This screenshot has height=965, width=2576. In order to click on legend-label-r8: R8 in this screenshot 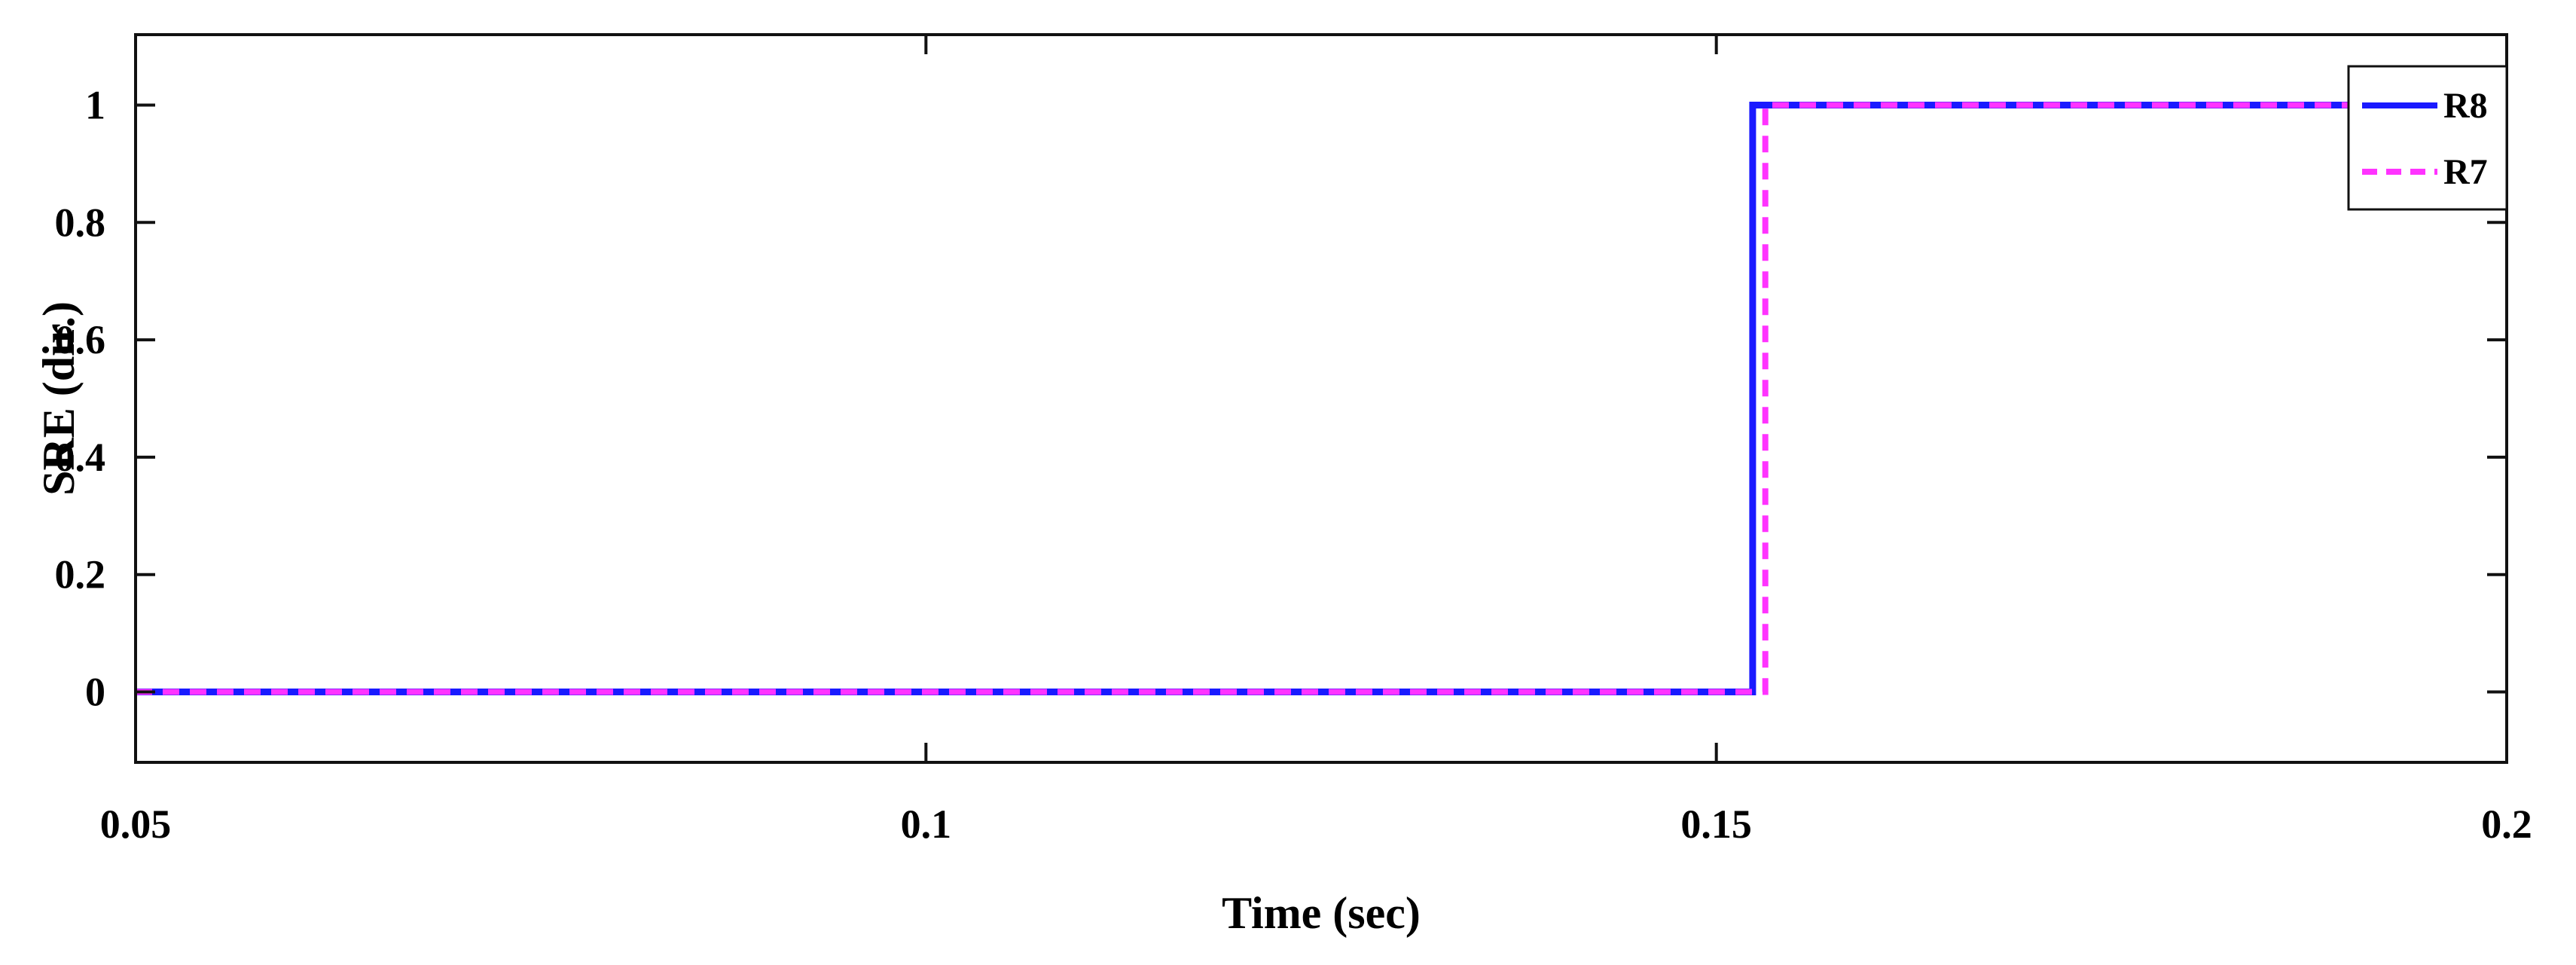, I will do `click(2466, 106)`.